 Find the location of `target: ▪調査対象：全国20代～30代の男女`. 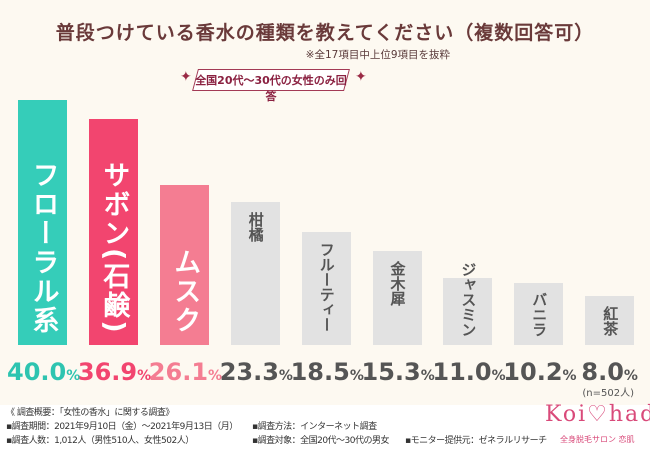

target: ▪調査対象：全国20代～30代の男女 is located at coordinates (321, 441).